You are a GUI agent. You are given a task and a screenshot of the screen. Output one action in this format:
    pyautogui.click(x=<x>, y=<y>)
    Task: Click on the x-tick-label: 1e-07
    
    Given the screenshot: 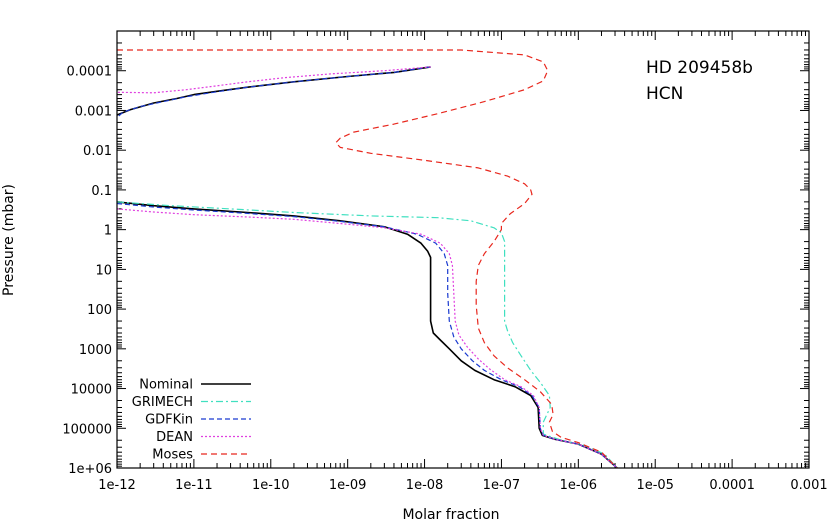 What is the action you would take?
    pyautogui.click(x=502, y=485)
    